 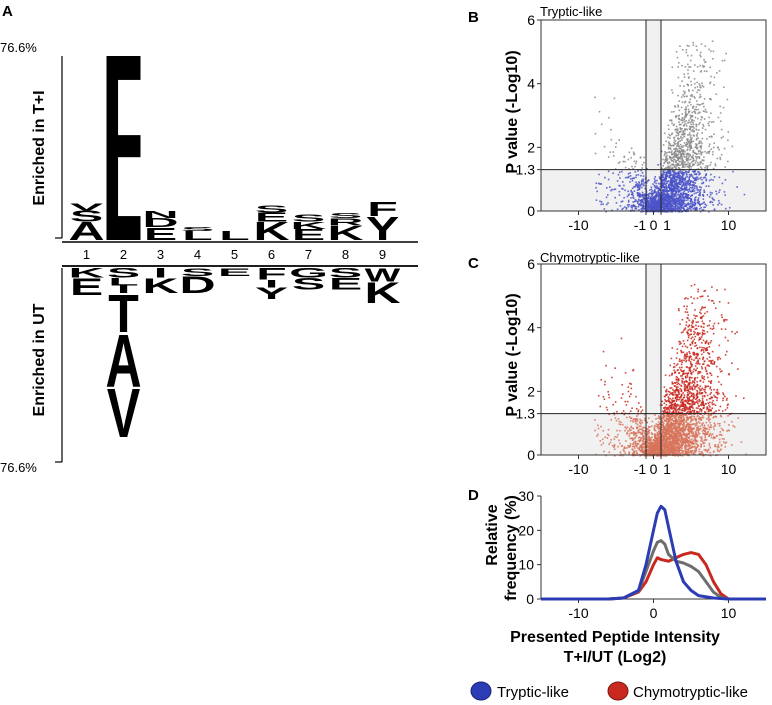 I want to click on y-tick-label: 2, so click(x=531, y=147).